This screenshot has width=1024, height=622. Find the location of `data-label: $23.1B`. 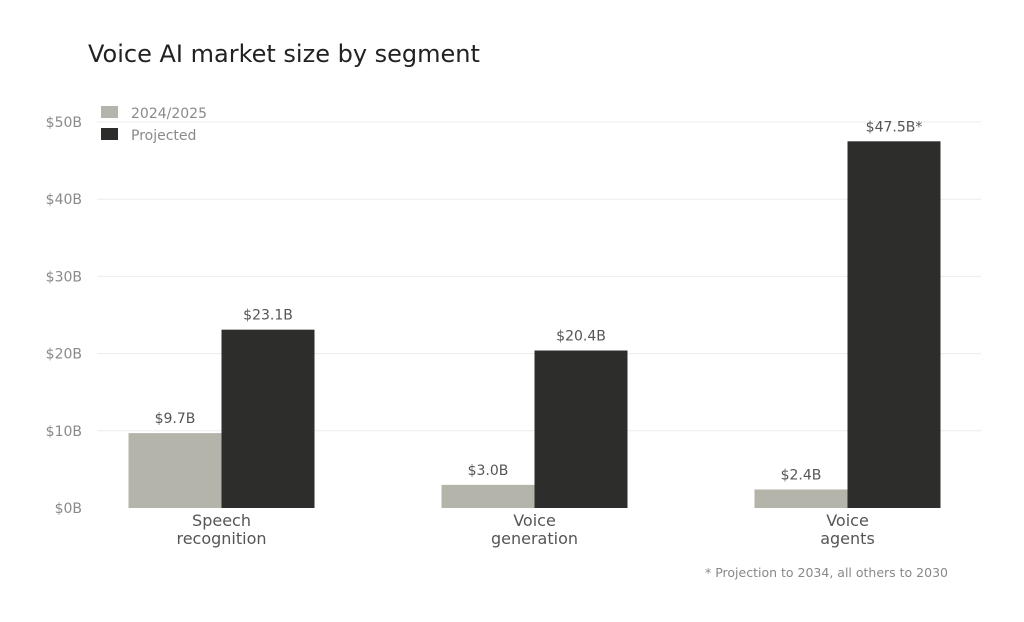

data-label: $23.1B is located at coordinates (268, 316).